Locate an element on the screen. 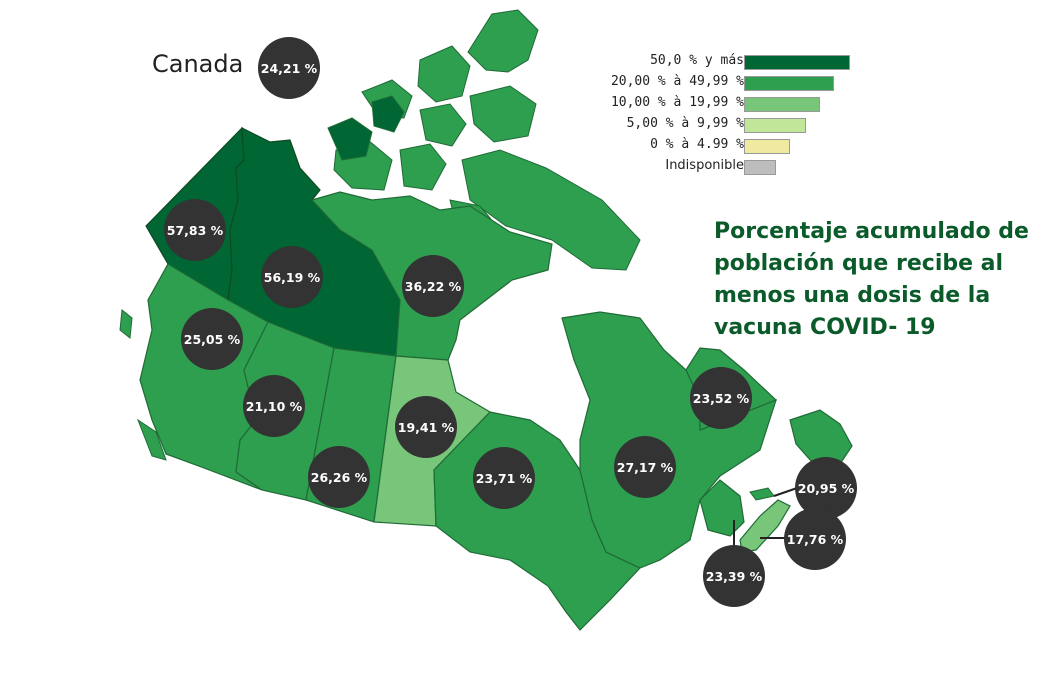 The height and width of the screenshot is (681, 1046). legend-row-unavailable: Indisponible is located at coordinates (710, 167).